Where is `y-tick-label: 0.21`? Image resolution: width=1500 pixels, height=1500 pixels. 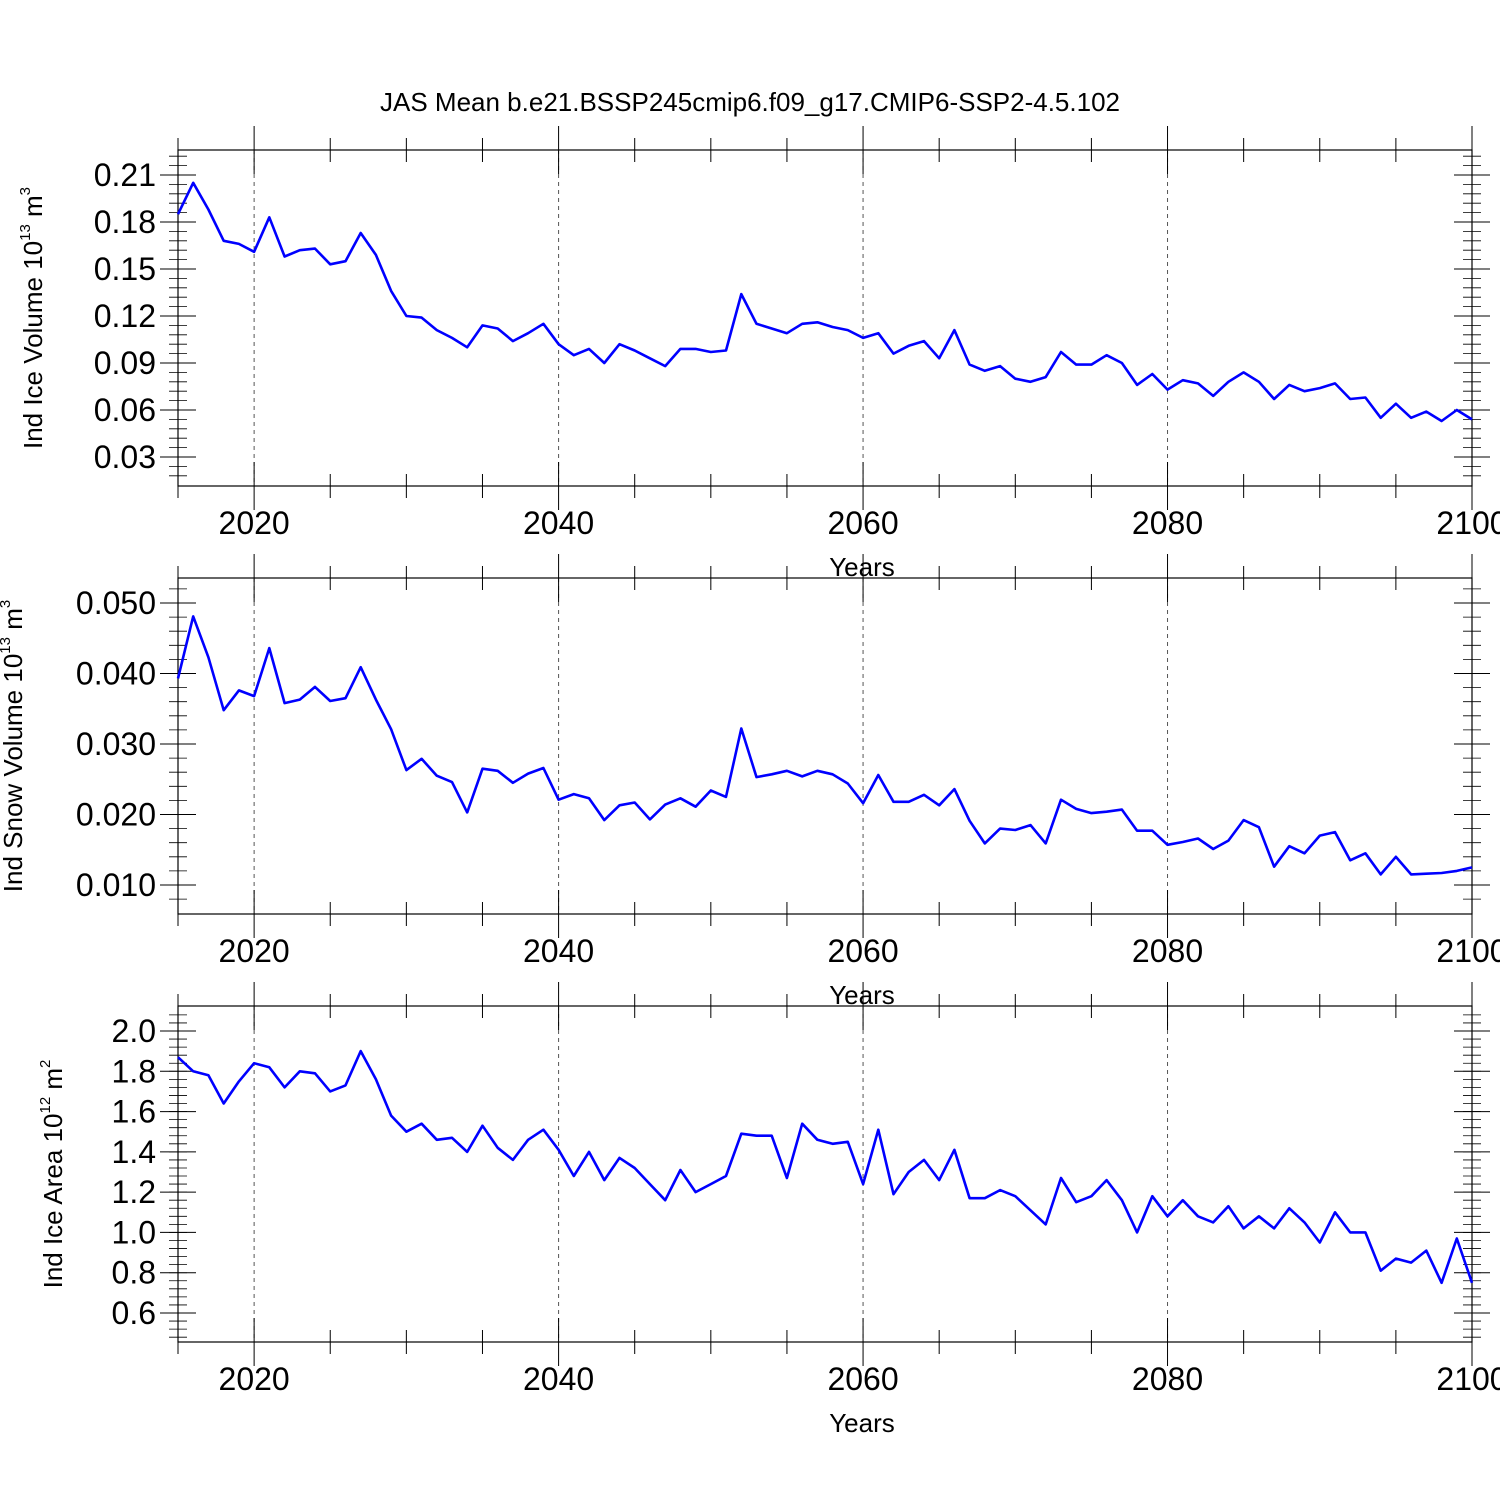 y-tick-label: 0.21 is located at coordinates (125, 175).